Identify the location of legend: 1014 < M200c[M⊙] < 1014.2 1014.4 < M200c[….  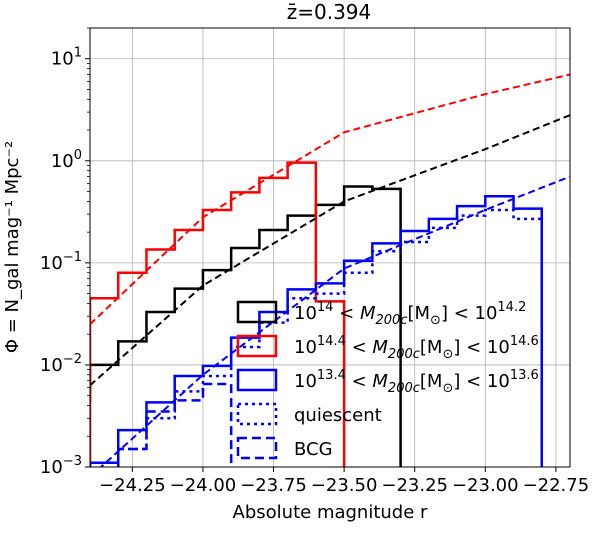
(387, 380).